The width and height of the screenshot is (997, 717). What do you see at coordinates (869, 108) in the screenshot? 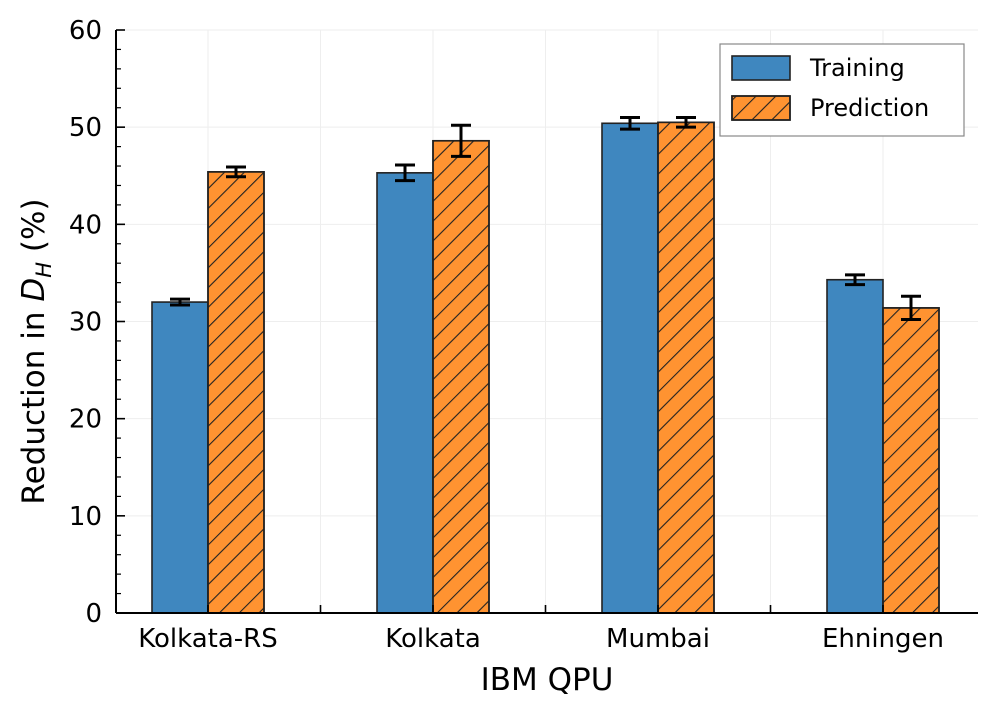
I see `legend-label-prediction: Prediction` at bounding box center [869, 108].